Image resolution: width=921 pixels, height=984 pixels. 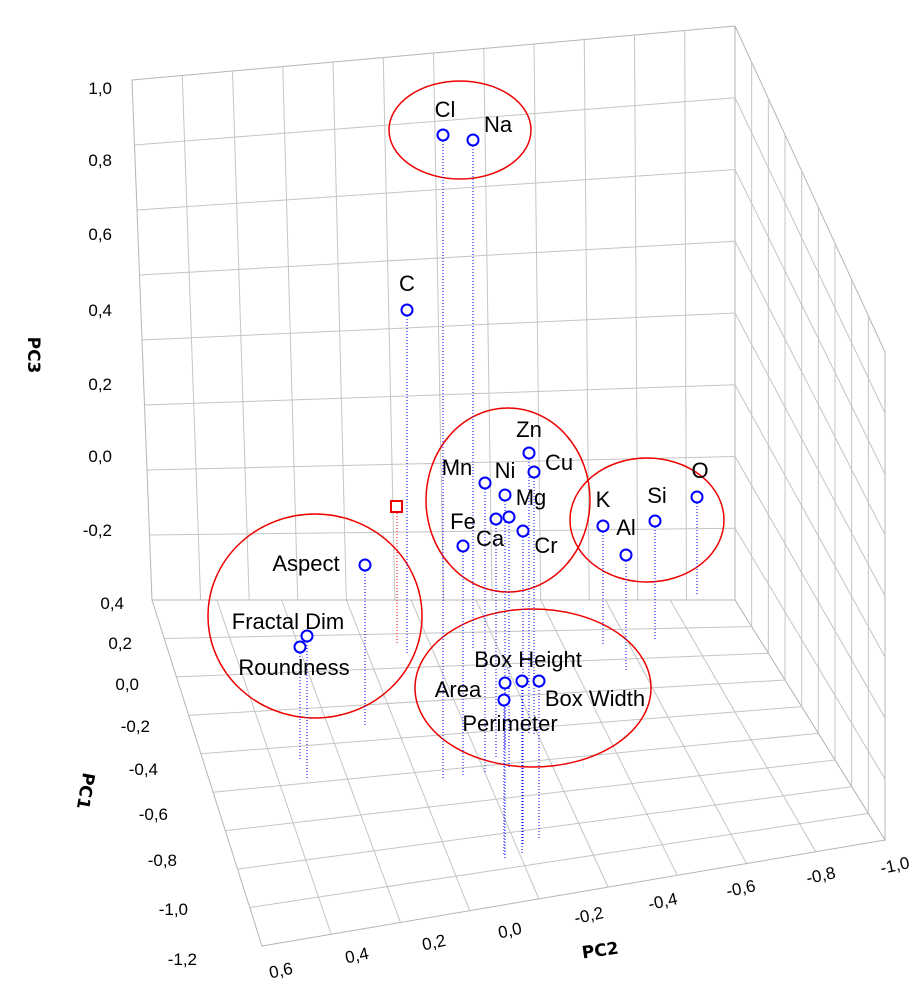 What do you see at coordinates (647, 520) in the screenshot?
I see `cluster-k-al-si-o-ellipse` at bounding box center [647, 520].